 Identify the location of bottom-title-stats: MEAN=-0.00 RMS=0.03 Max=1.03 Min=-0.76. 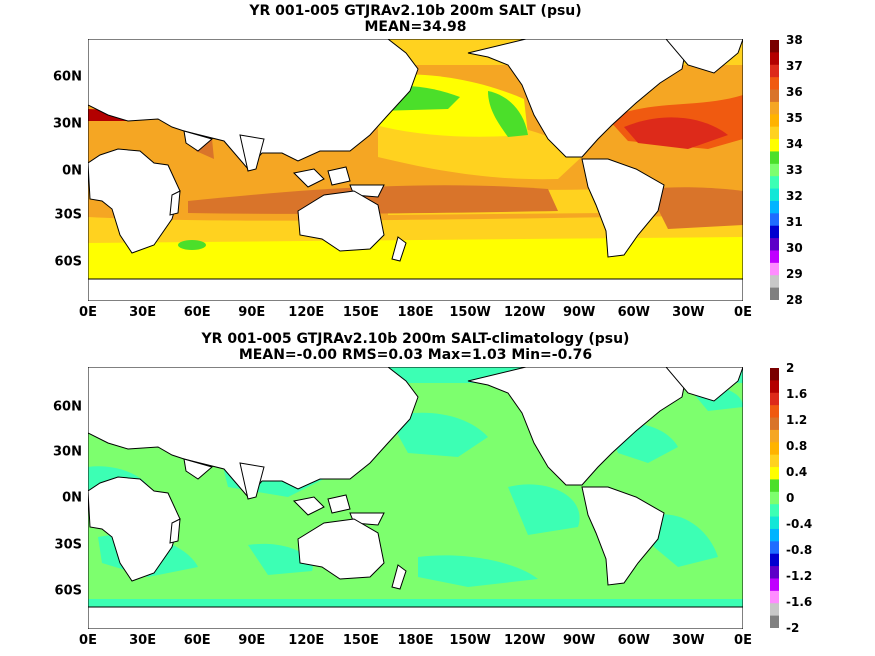
(415, 355).